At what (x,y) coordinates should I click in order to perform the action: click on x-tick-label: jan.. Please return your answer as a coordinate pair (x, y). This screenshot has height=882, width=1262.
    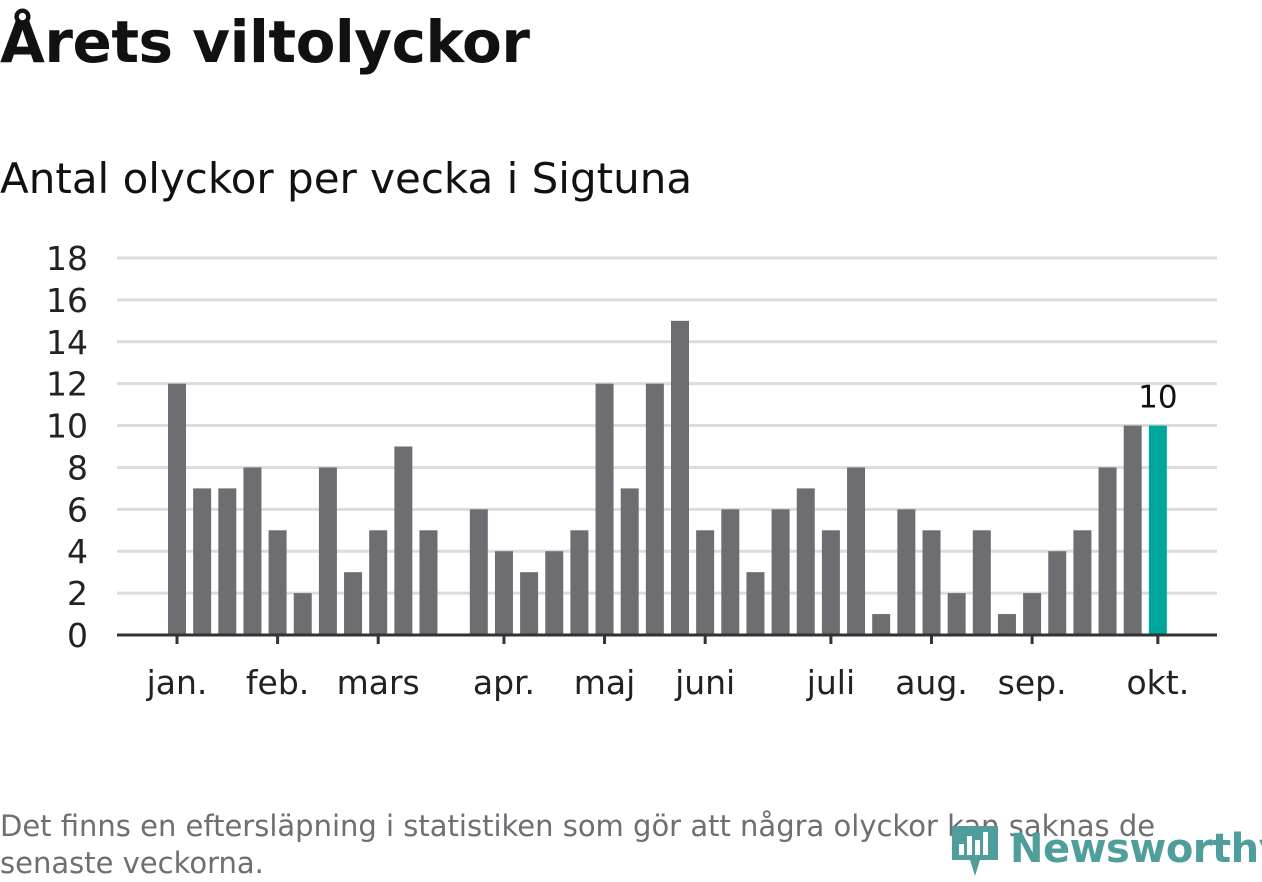
    Looking at the image, I should click on (177, 682).